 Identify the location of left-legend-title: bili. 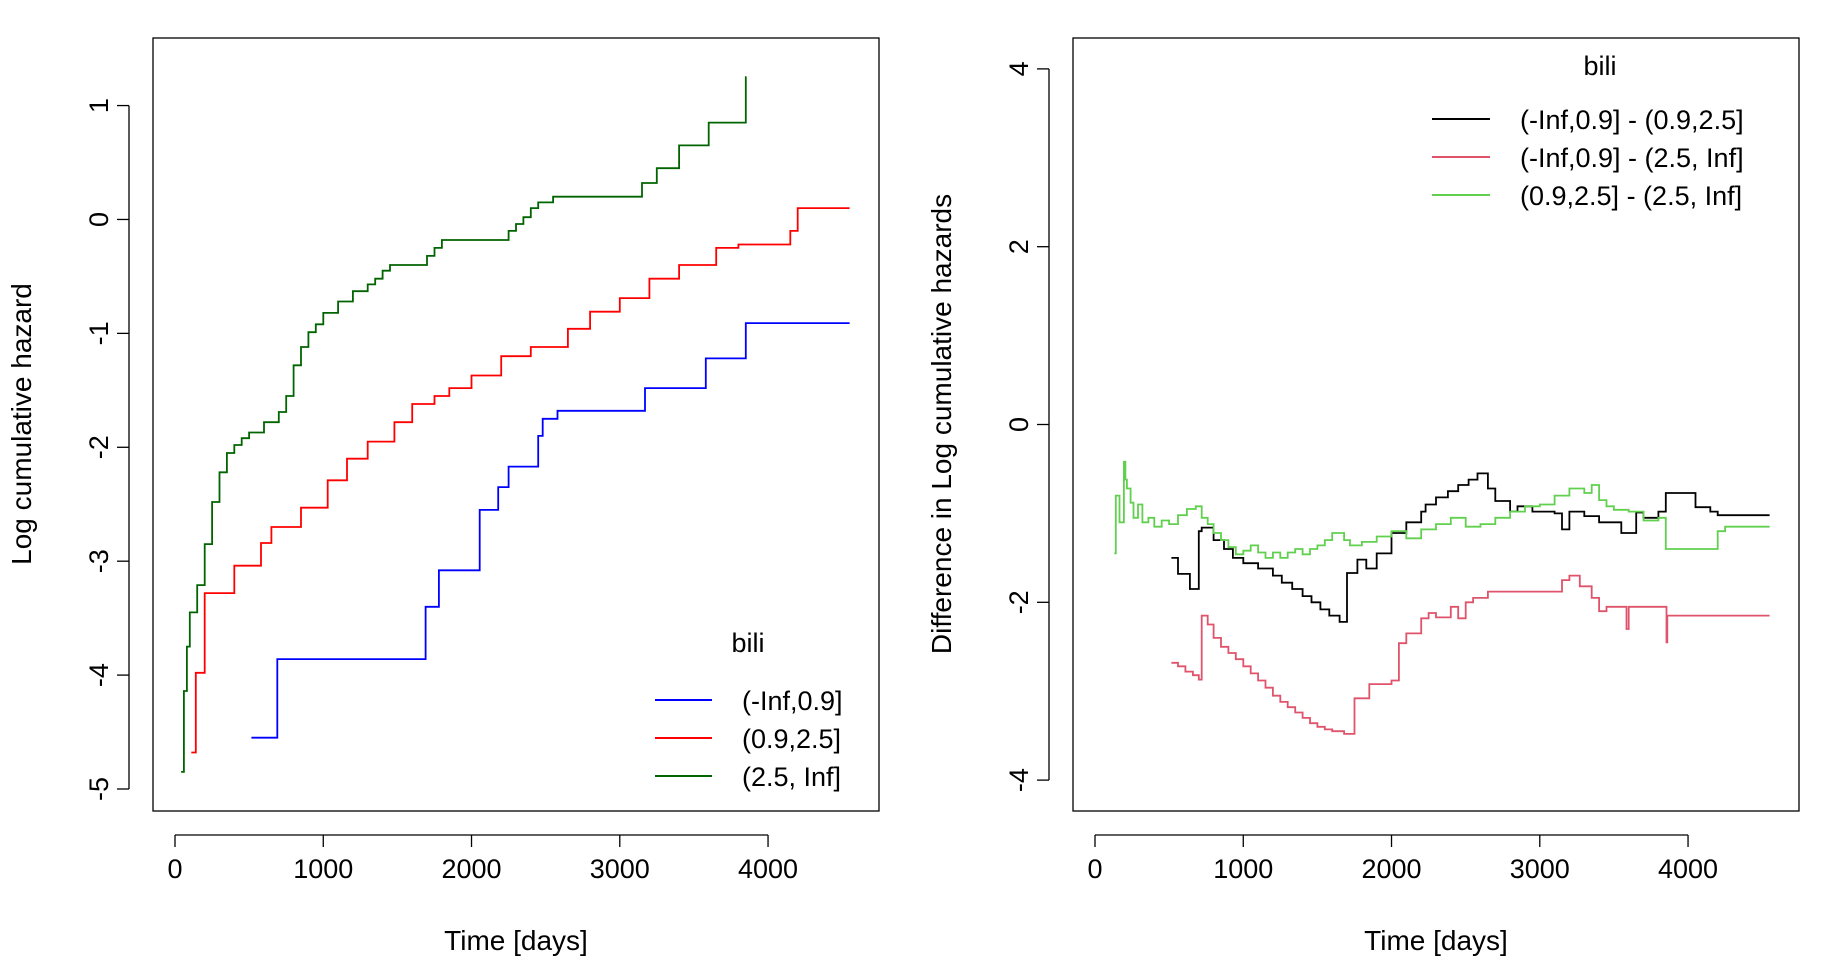
(747, 643).